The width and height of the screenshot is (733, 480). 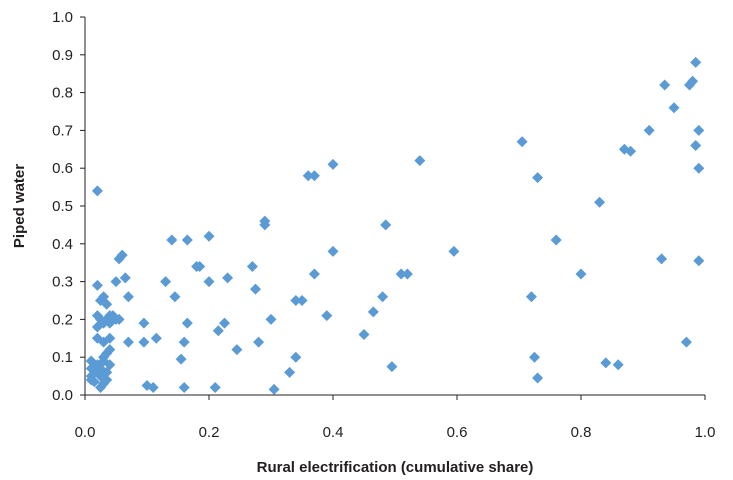 I want to click on y-axis-title: Piped water, so click(x=19, y=206).